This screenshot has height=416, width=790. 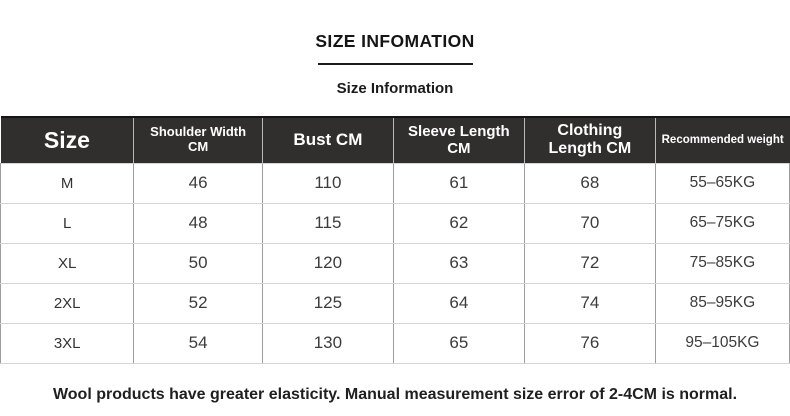 What do you see at coordinates (67, 263) in the screenshot?
I see `size-label-cell: XL` at bounding box center [67, 263].